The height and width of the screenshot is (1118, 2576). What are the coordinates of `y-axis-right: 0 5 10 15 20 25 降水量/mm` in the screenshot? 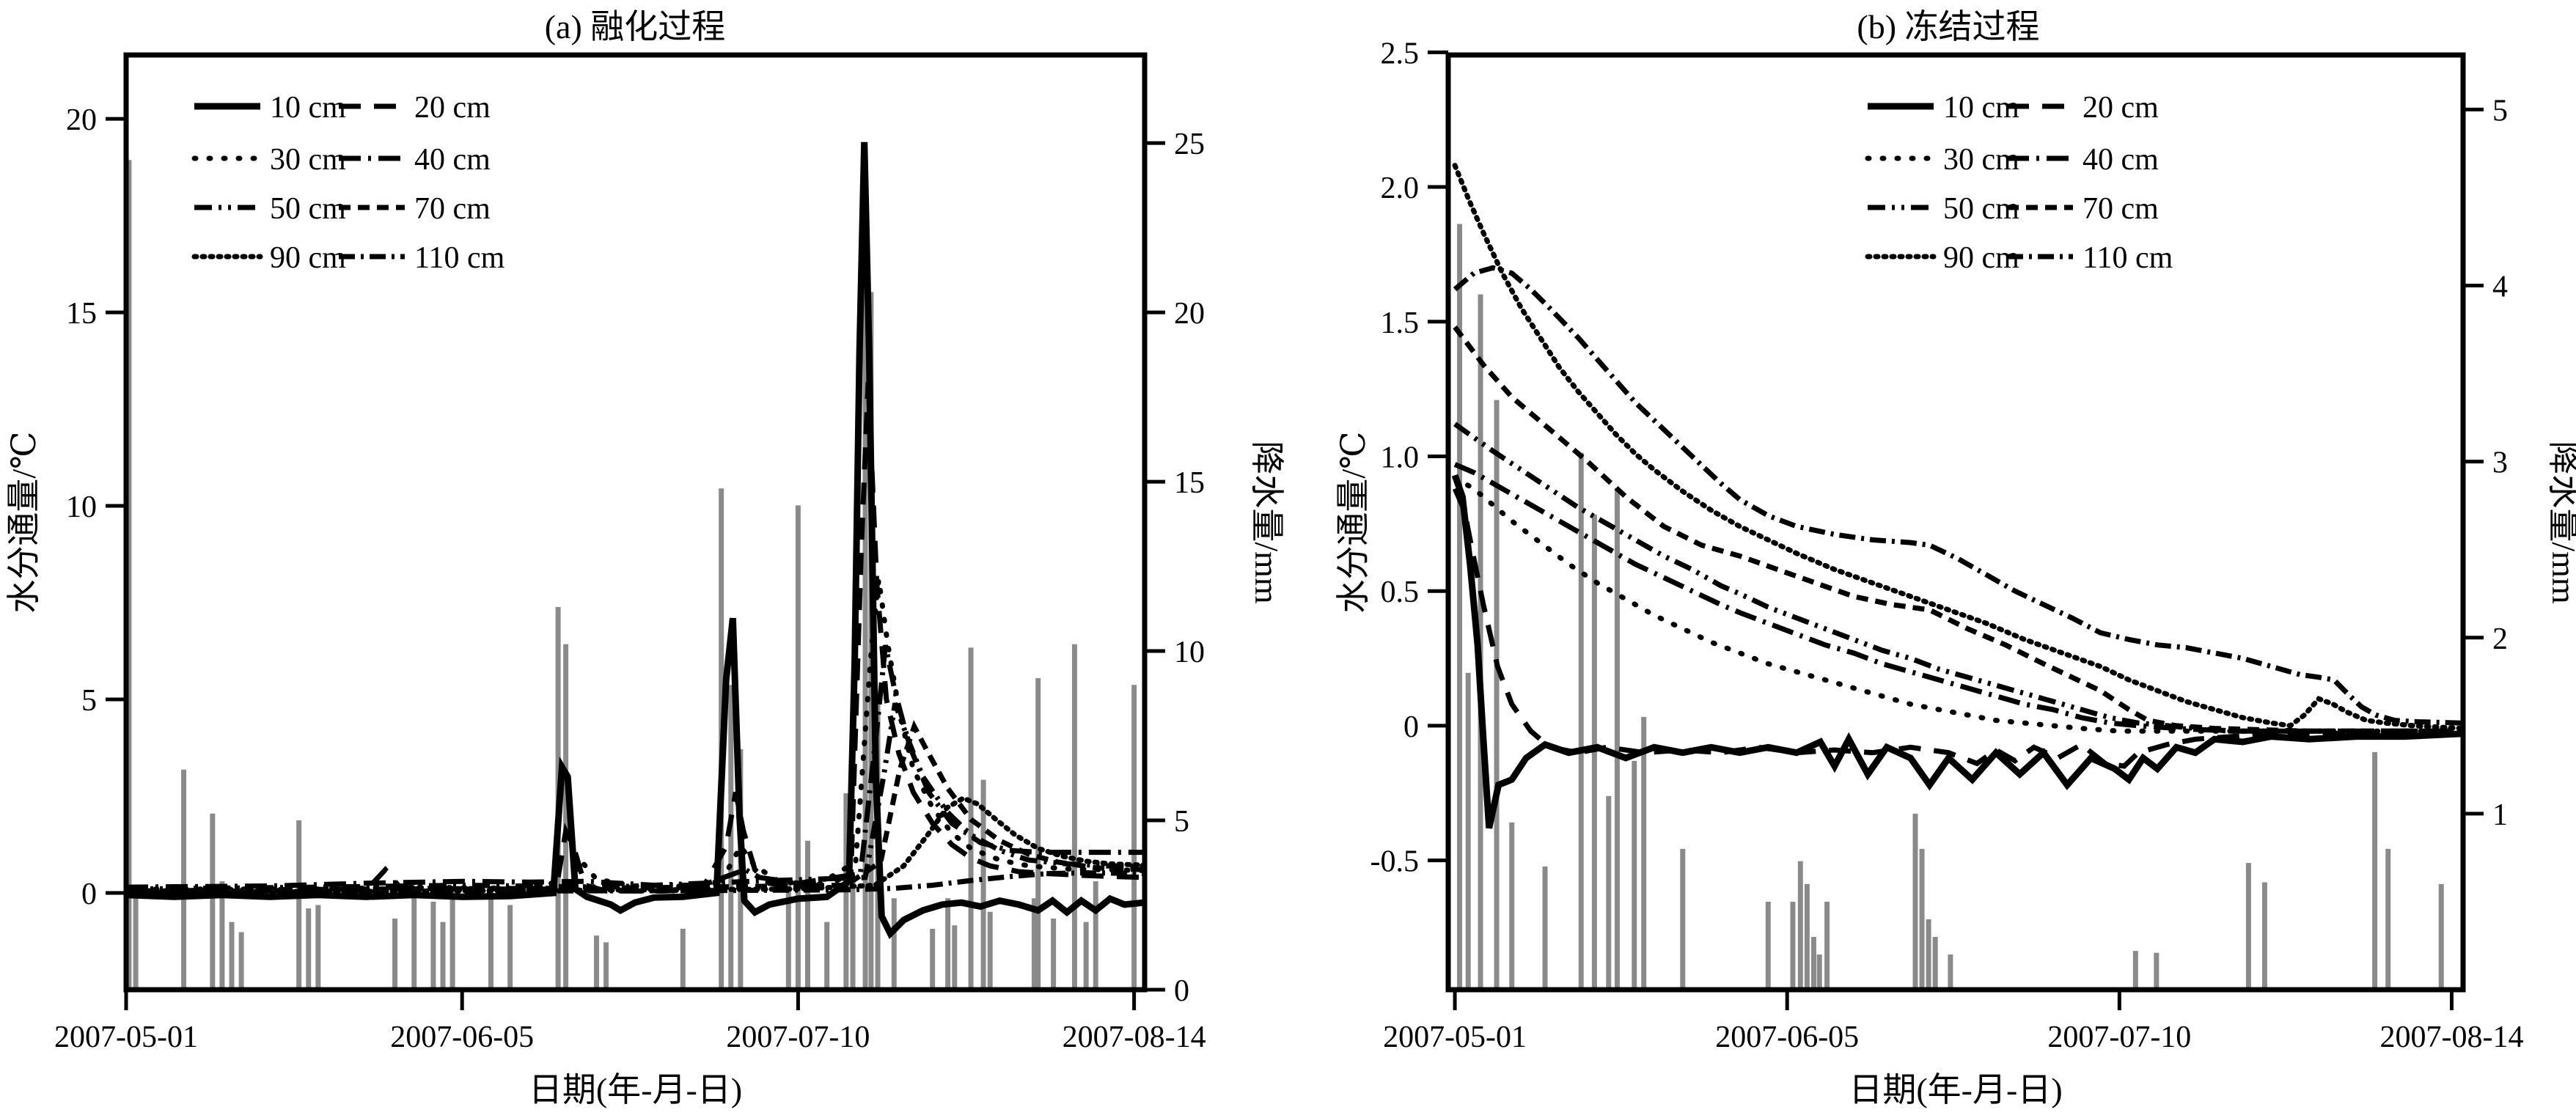 It's located at (1215, 568).